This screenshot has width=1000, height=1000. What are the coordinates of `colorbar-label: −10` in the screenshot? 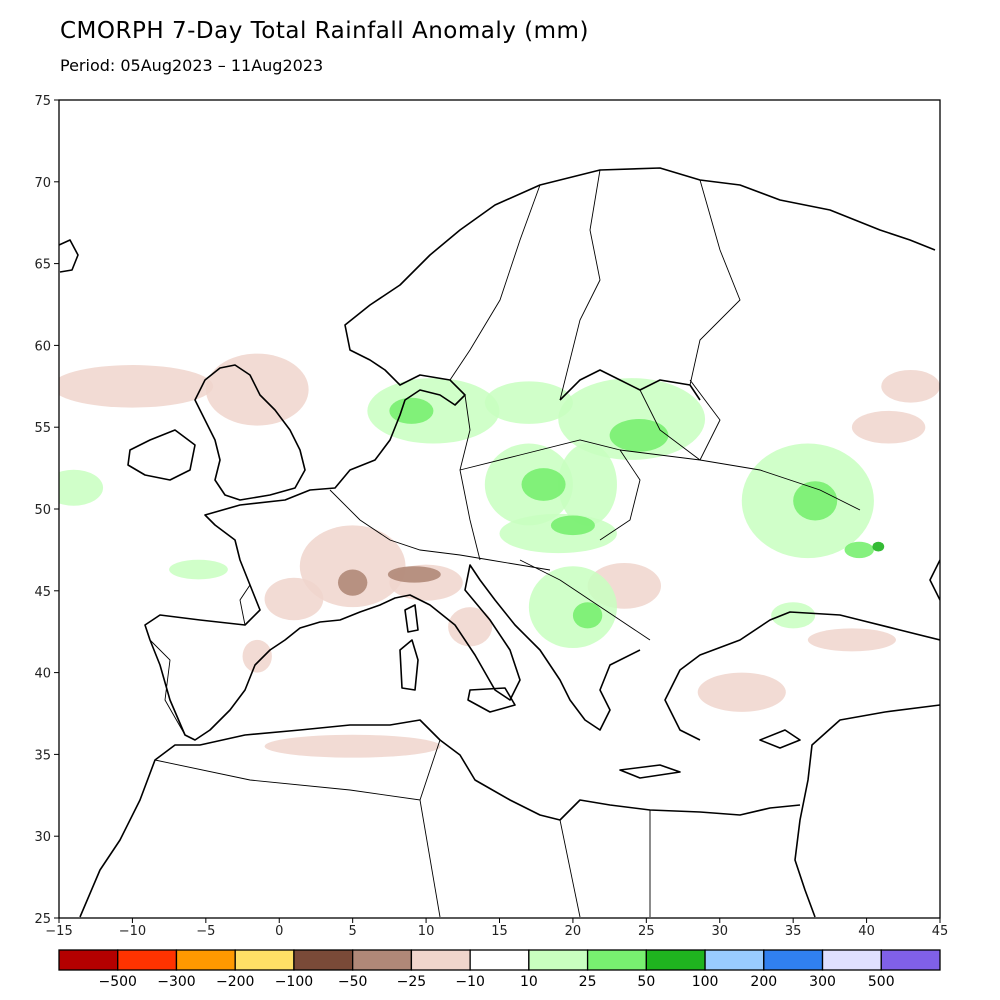 It's located at (470, 982).